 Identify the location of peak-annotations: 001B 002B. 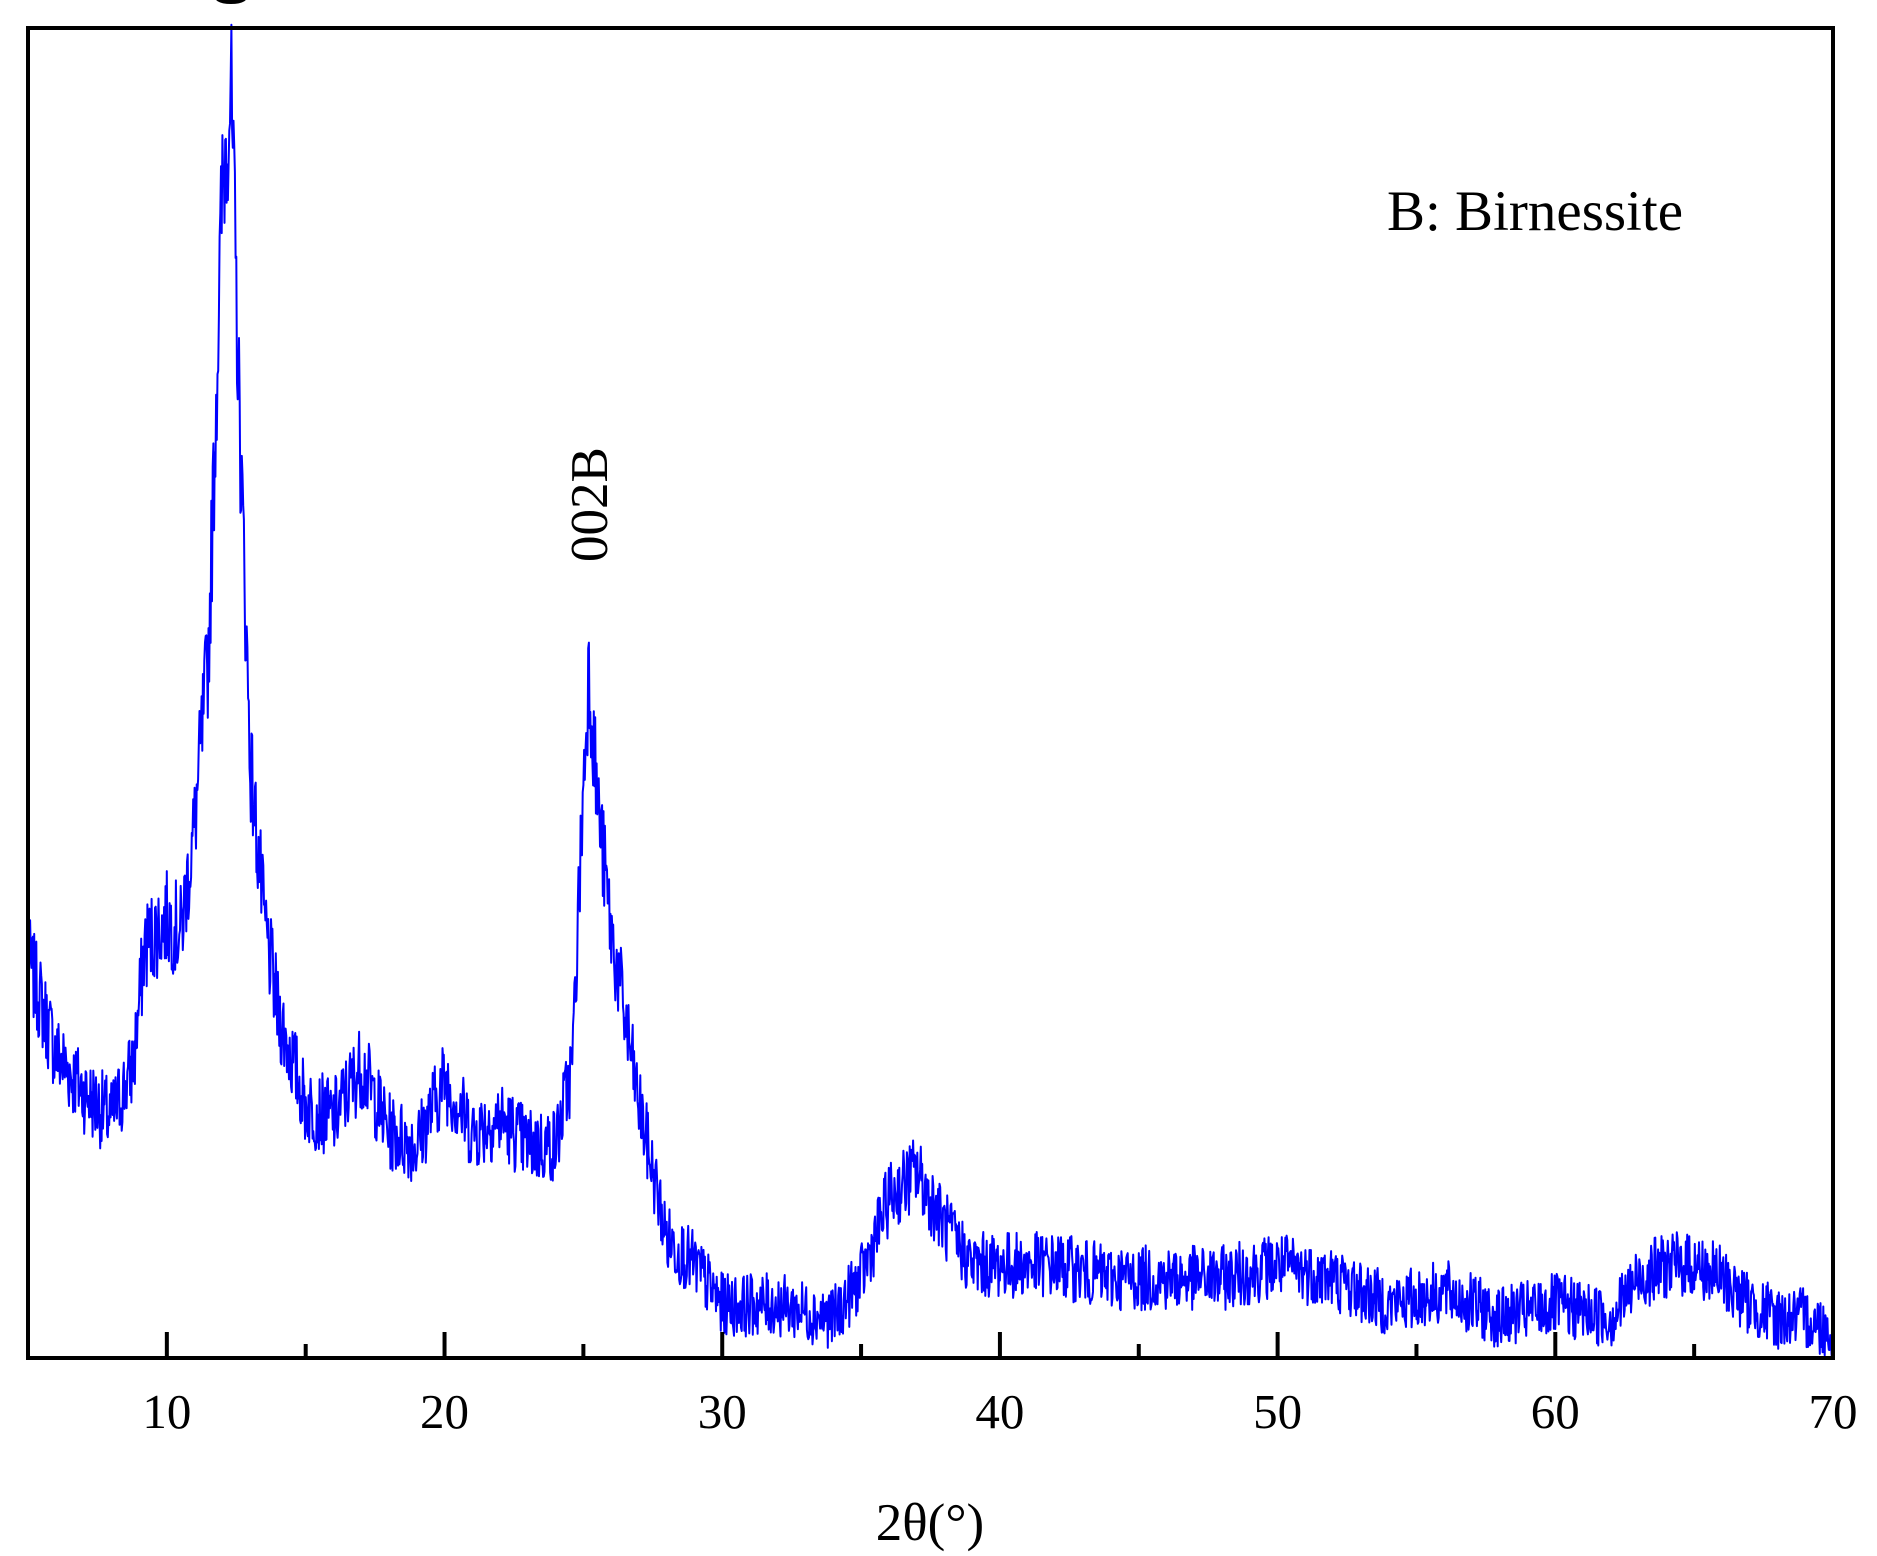
(411, 281).